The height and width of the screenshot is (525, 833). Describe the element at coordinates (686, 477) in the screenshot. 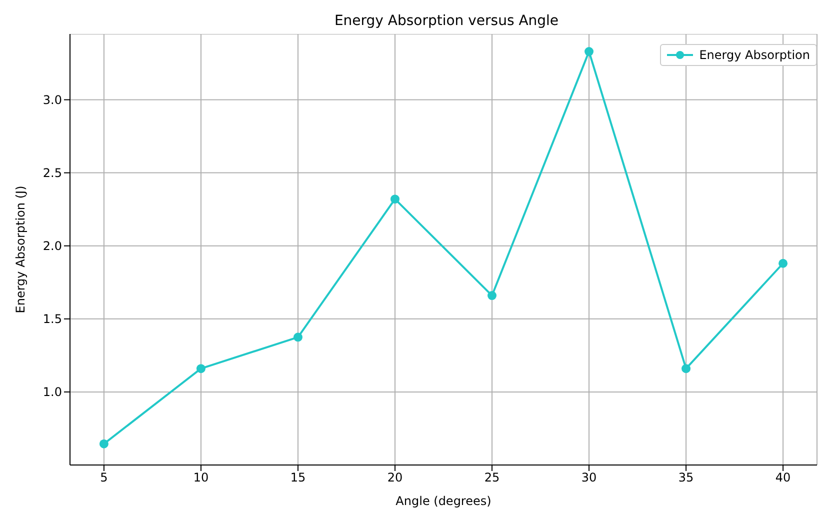

I see `x-tick-label: 35` at that location.